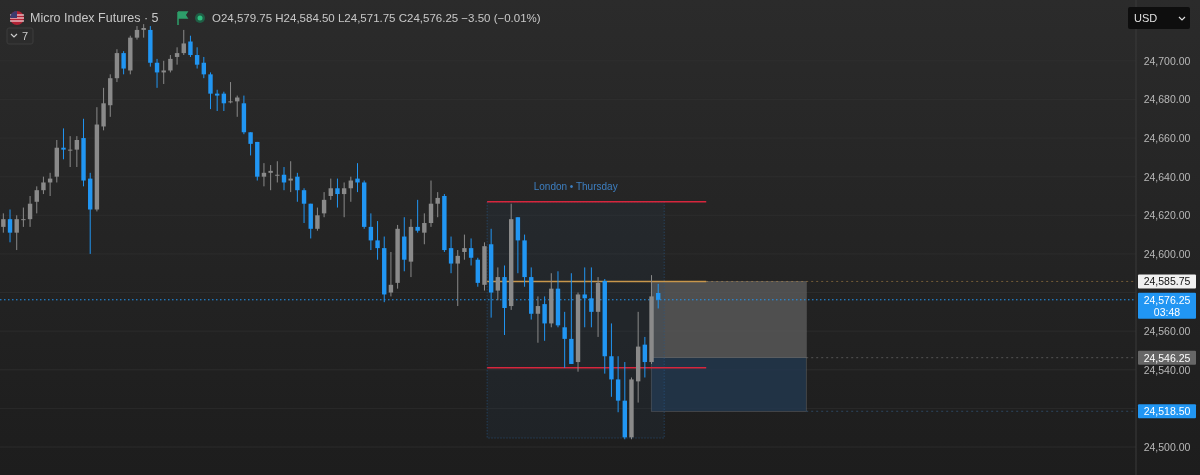 This screenshot has height=475, width=1200. I want to click on text: 03:48, so click(1167, 311).